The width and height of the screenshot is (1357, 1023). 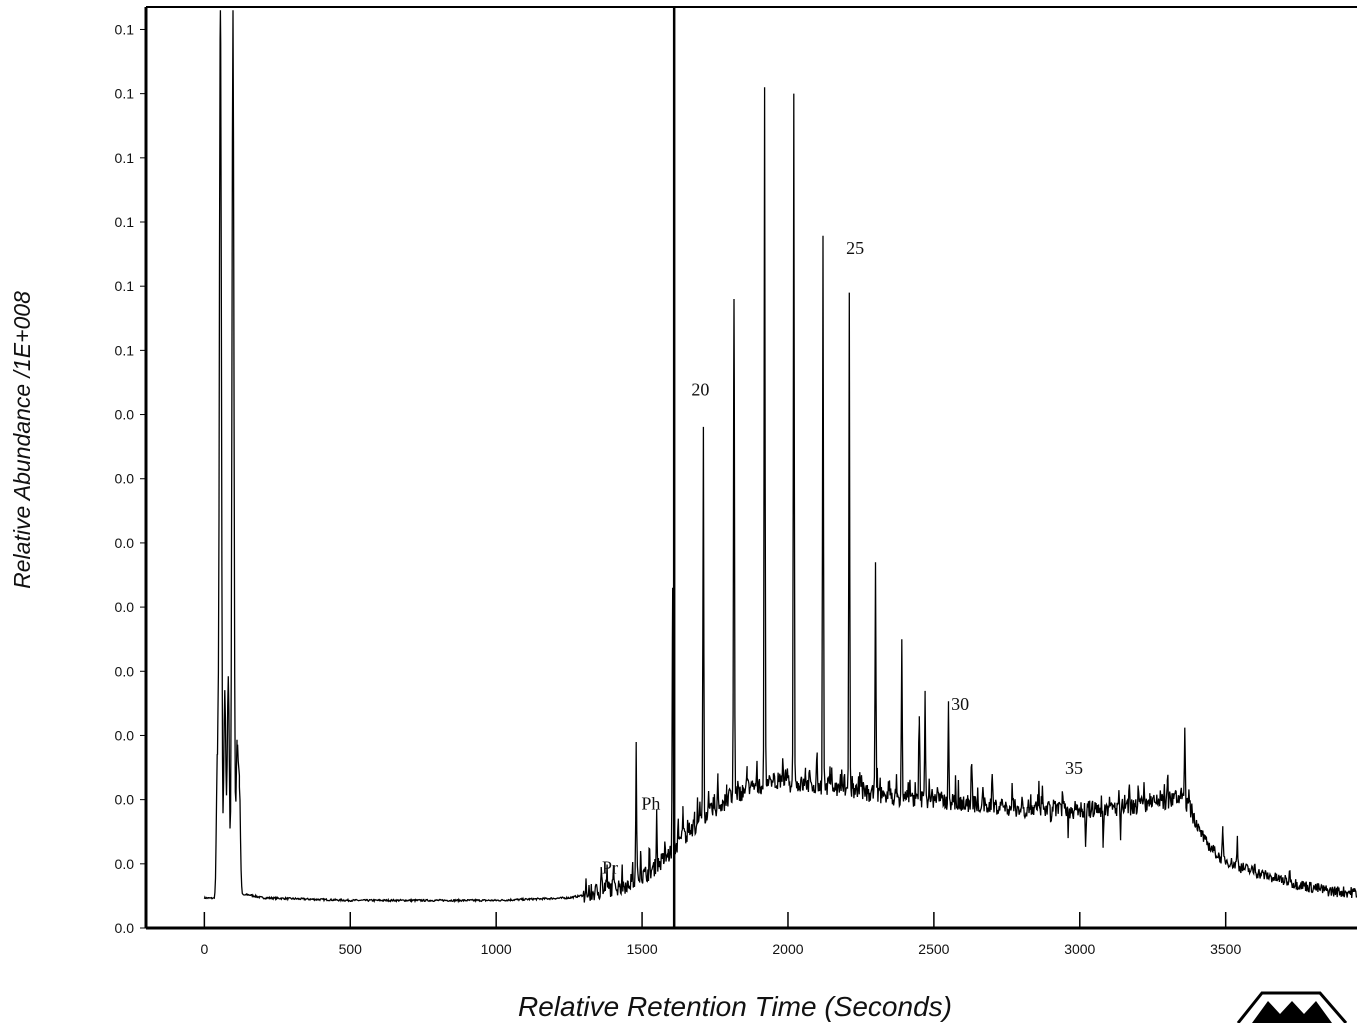 What do you see at coordinates (855, 248) in the screenshot?
I see `peak-label: 25` at bounding box center [855, 248].